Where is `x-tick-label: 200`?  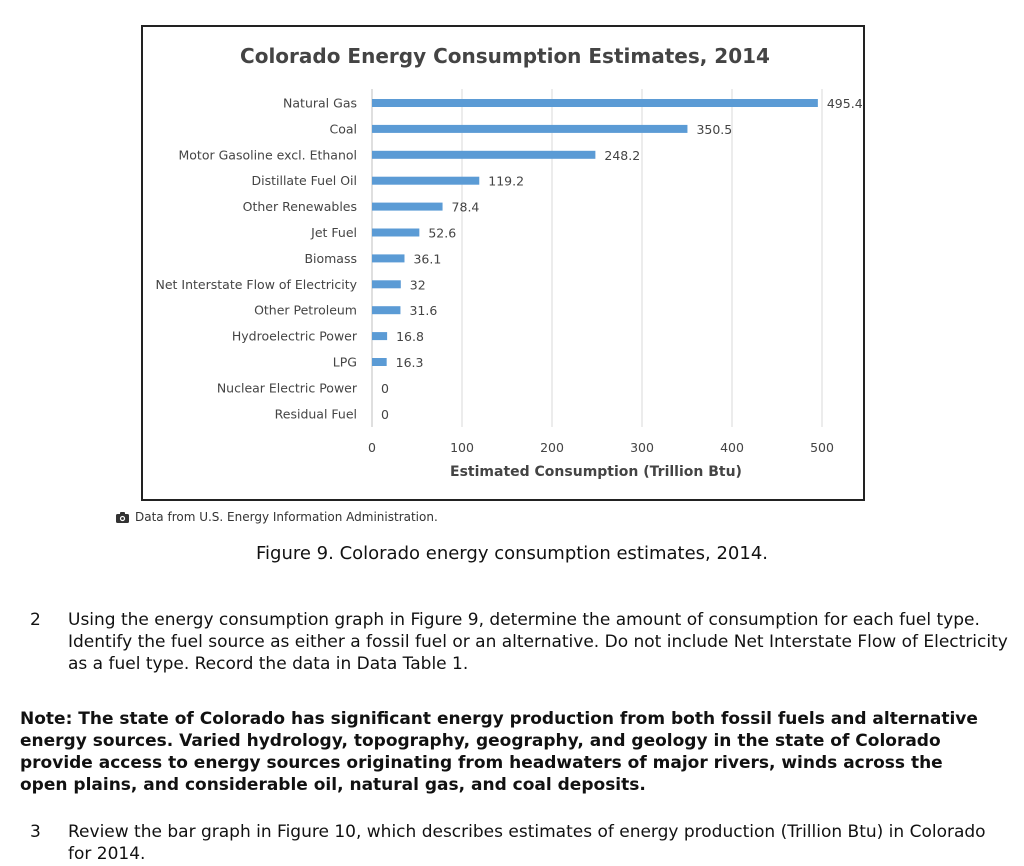
x-tick-label: 200 is located at coordinates (552, 447).